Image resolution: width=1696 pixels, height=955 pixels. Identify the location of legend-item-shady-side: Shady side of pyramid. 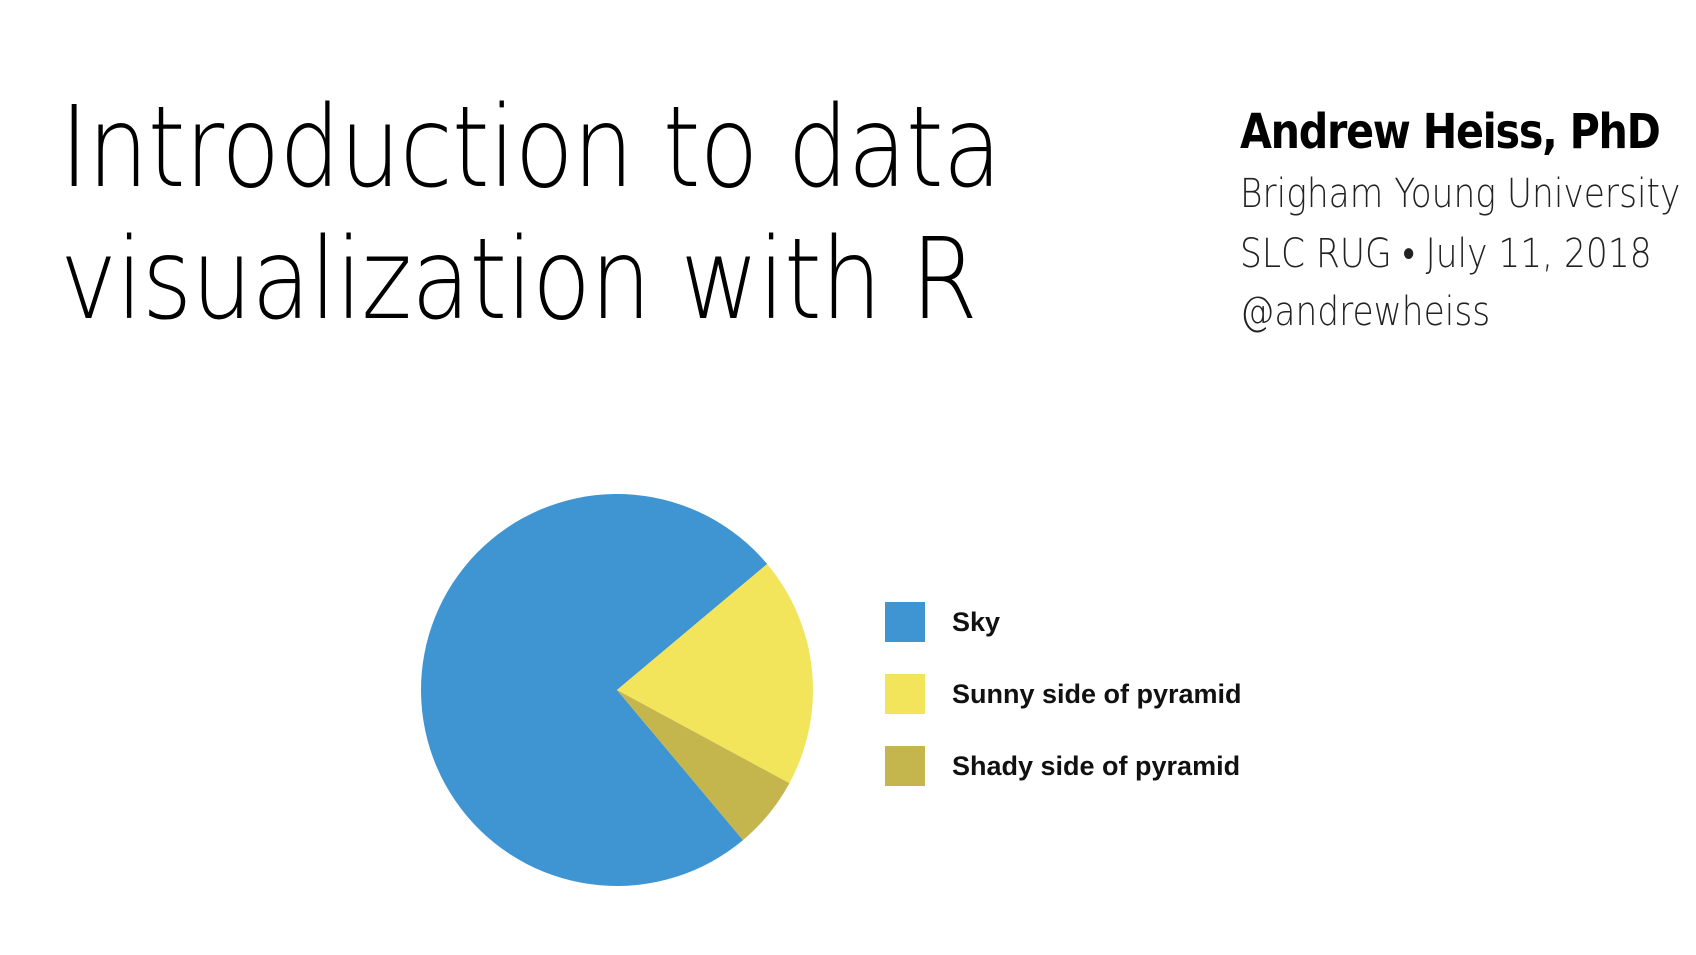
(1062, 766).